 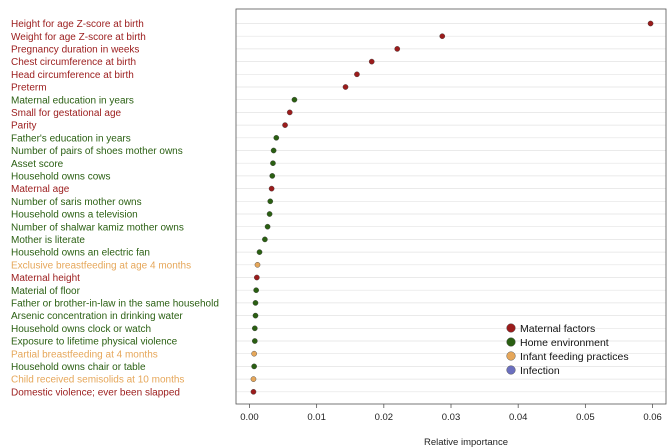 What do you see at coordinates (97, 380) in the screenshot?
I see `category-label: Child received semisolids at 10 months` at bounding box center [97, 380].